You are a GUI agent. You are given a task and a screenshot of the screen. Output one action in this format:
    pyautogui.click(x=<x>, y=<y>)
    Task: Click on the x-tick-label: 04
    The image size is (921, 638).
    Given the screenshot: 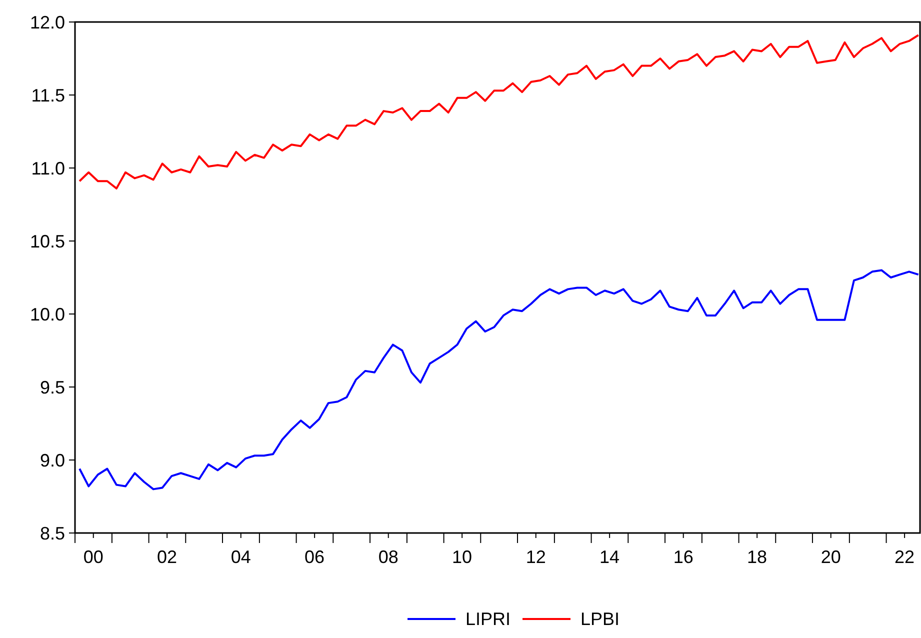 What is the action you would take?
    pyautogui.click(x=240, y=557)
    